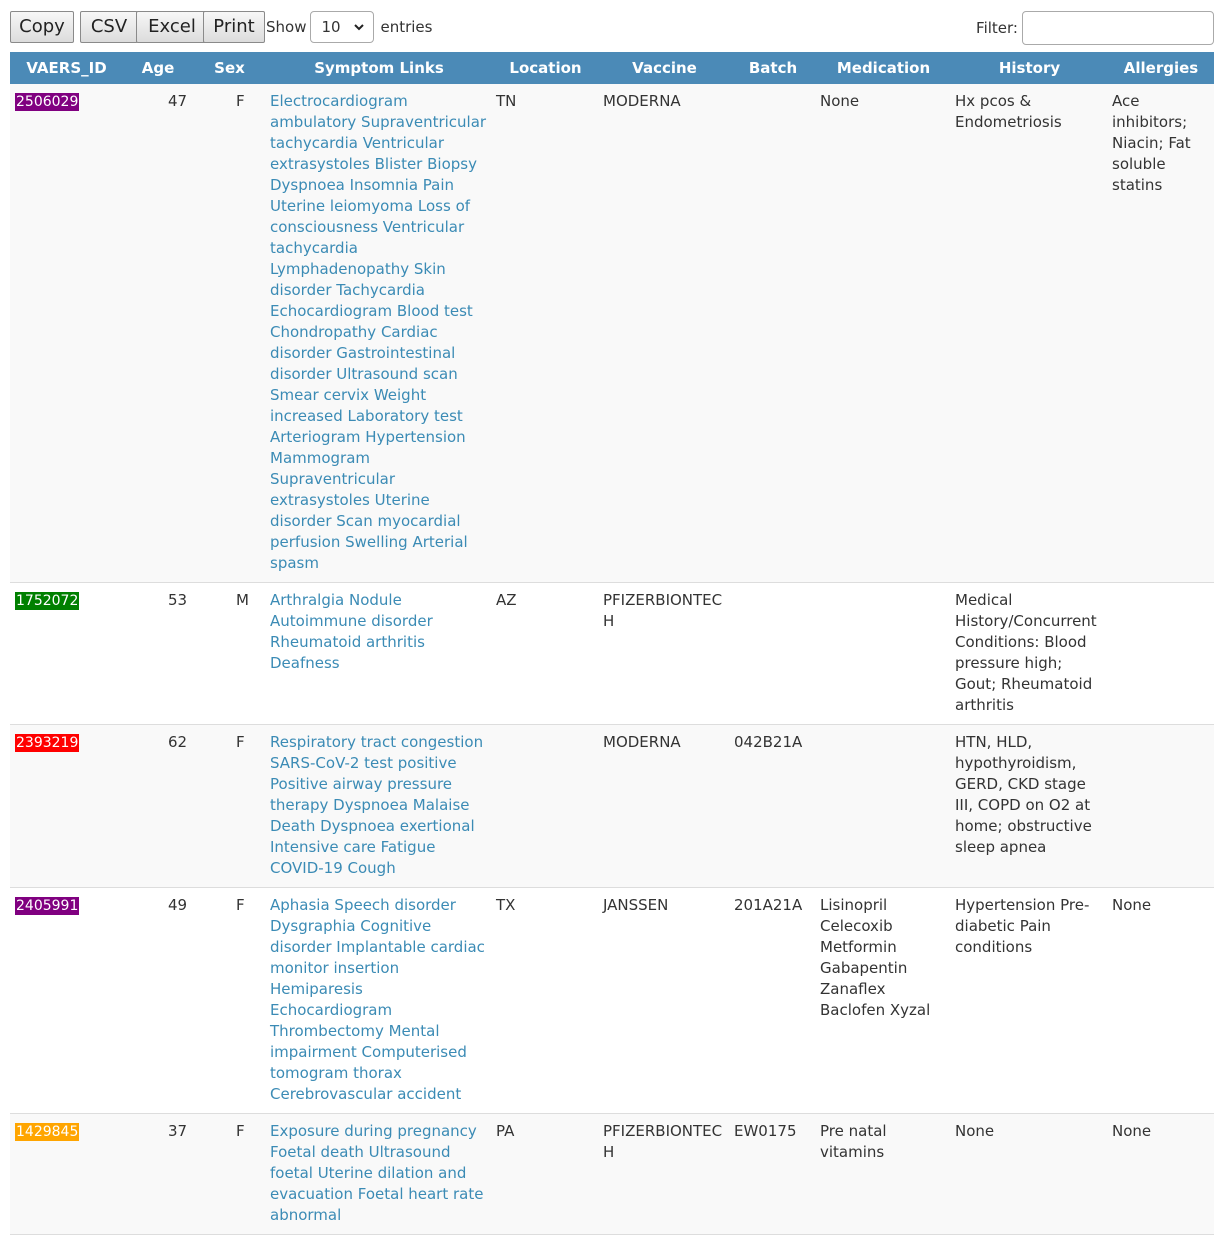 This screenshot has width=1232, height=1235. Describe the element at coordinates (158, 68) in the screenshot. I see `column-header-age: Age` at that location.